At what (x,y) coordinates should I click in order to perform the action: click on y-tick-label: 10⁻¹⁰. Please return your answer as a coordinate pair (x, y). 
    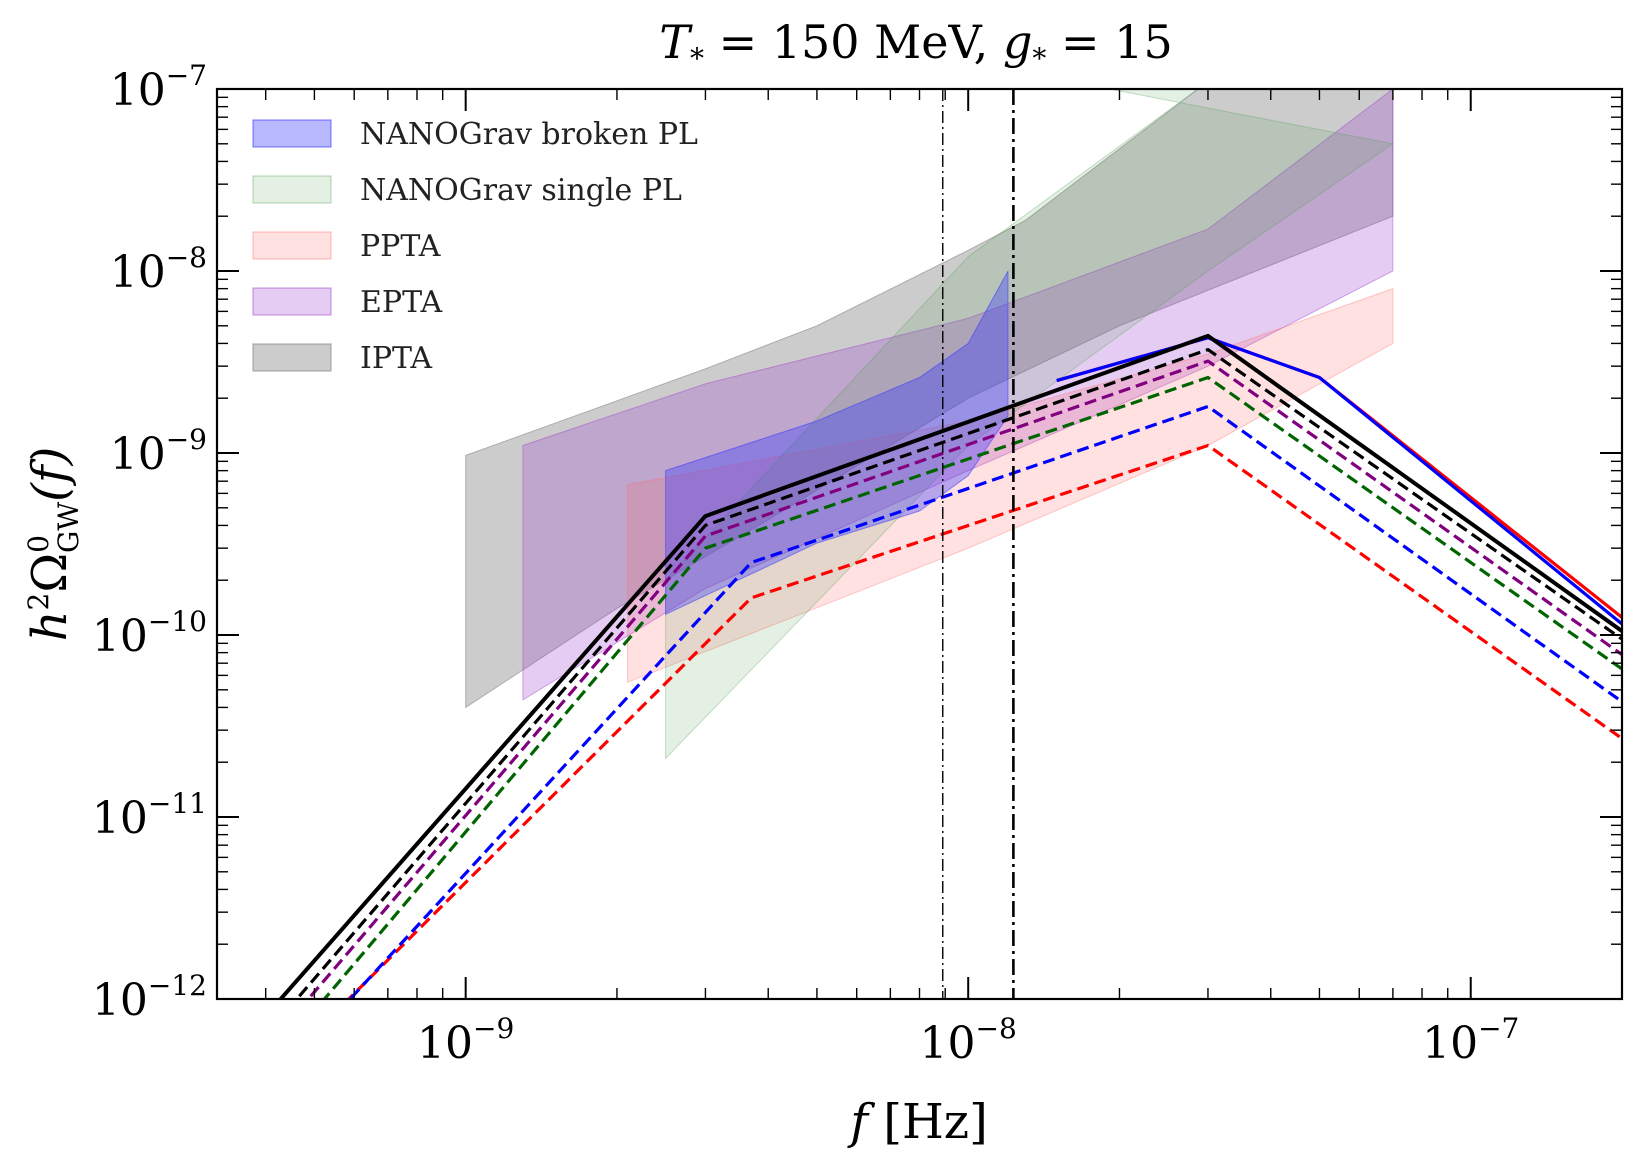
    Looking at the image, I should click on (149, 633).